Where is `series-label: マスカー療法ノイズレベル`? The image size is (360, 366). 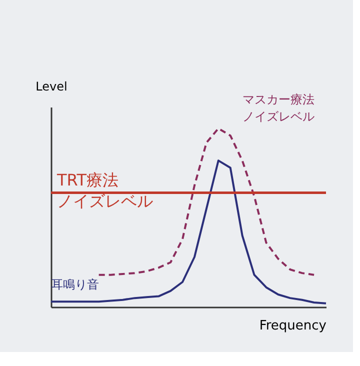 series-label: マスカー療法ノイズレベル is located at coordinates (278, 108).